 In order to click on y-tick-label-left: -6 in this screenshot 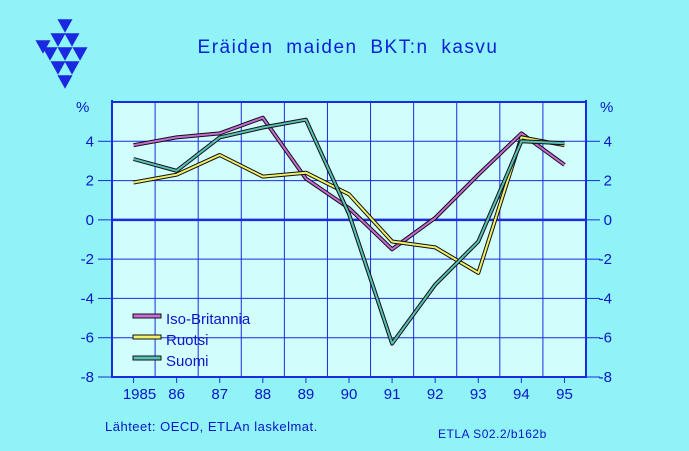, I will do `click(87, 338)`.